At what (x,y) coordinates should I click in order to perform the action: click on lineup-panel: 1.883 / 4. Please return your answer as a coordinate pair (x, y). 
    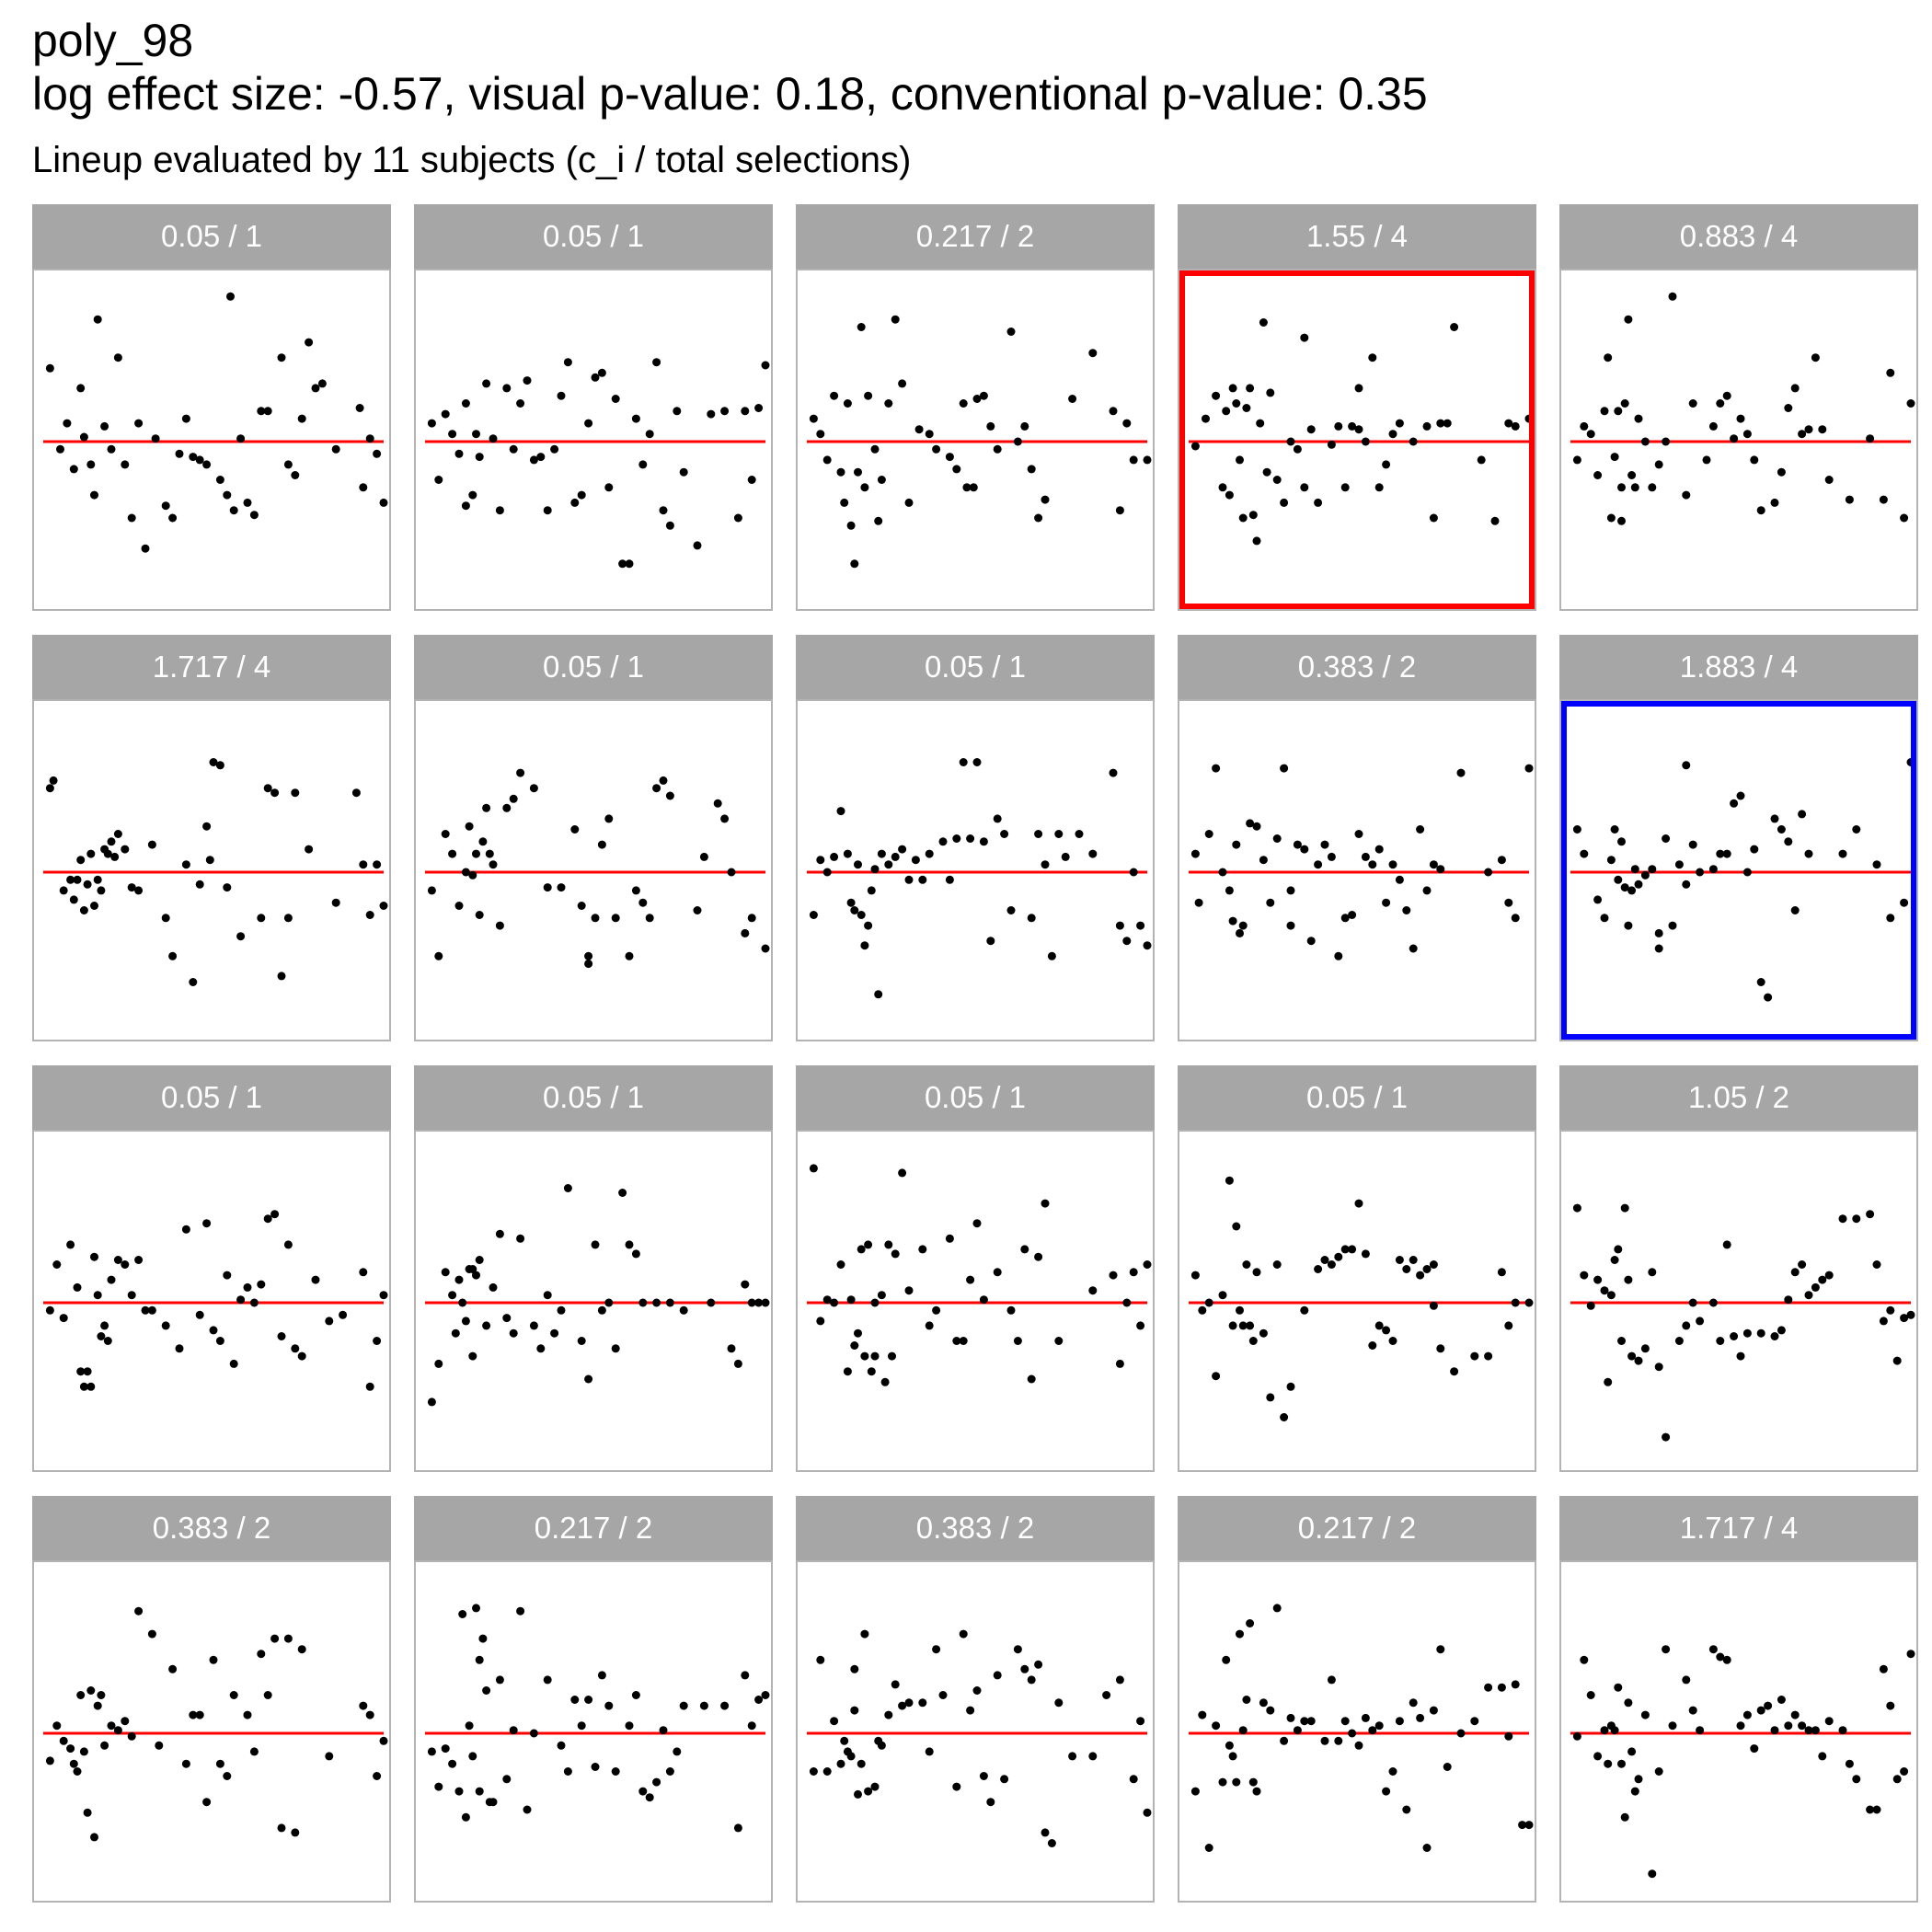
    Looking at the image, I should click on (1738, 838).